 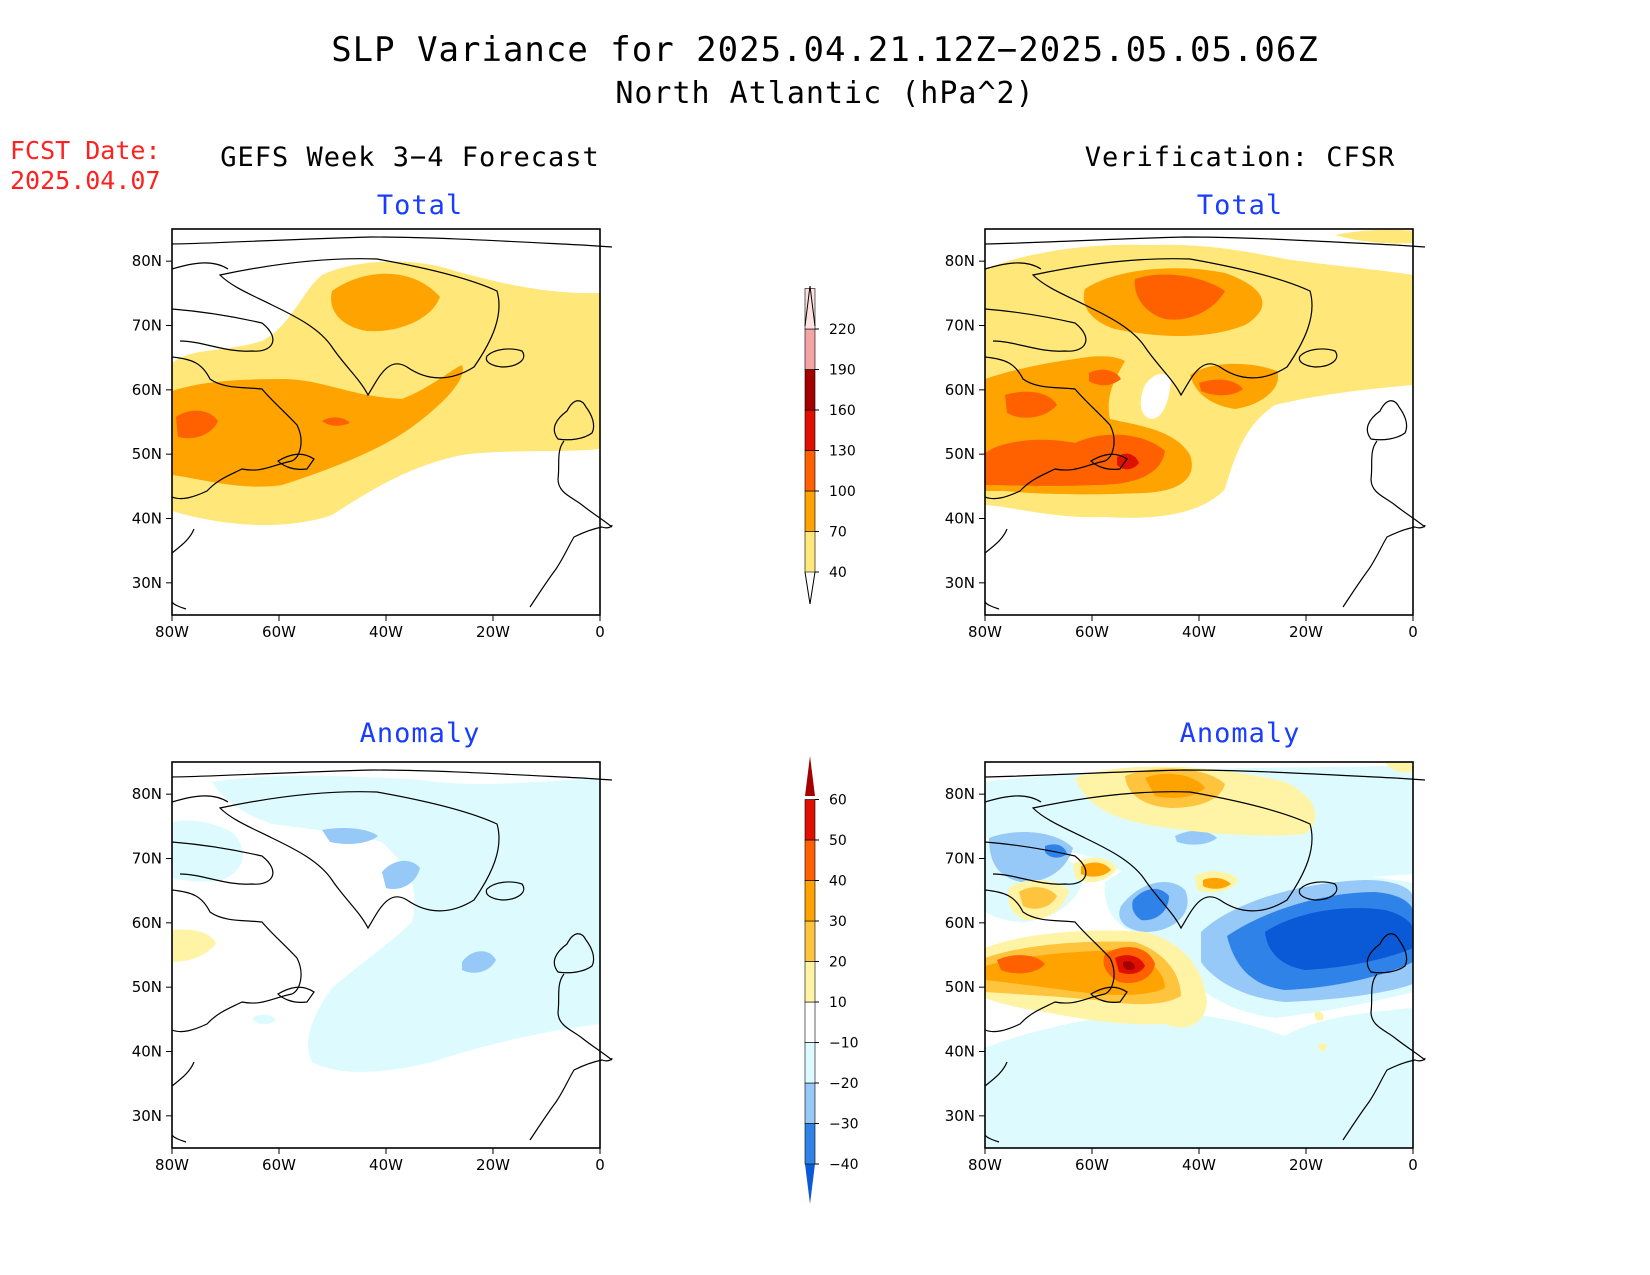 What do you see at coordinates (1240, 733) in the screenshot?
I see `verification-anomaly-label: Anomaly` at bounding box center [1240, 733].